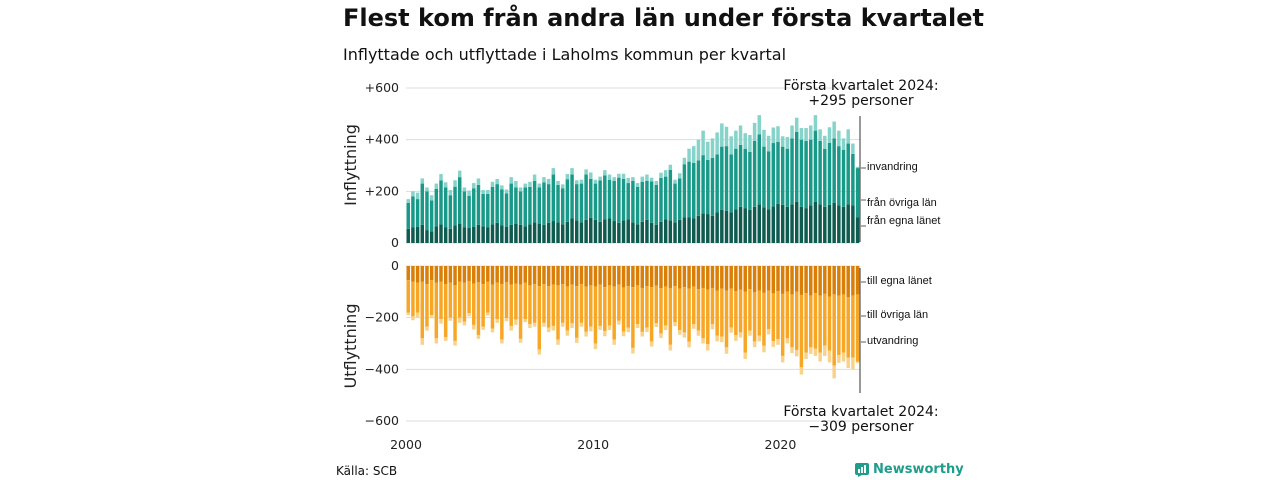  I want to click on x-tick-label: 2000, so click(406, 444).